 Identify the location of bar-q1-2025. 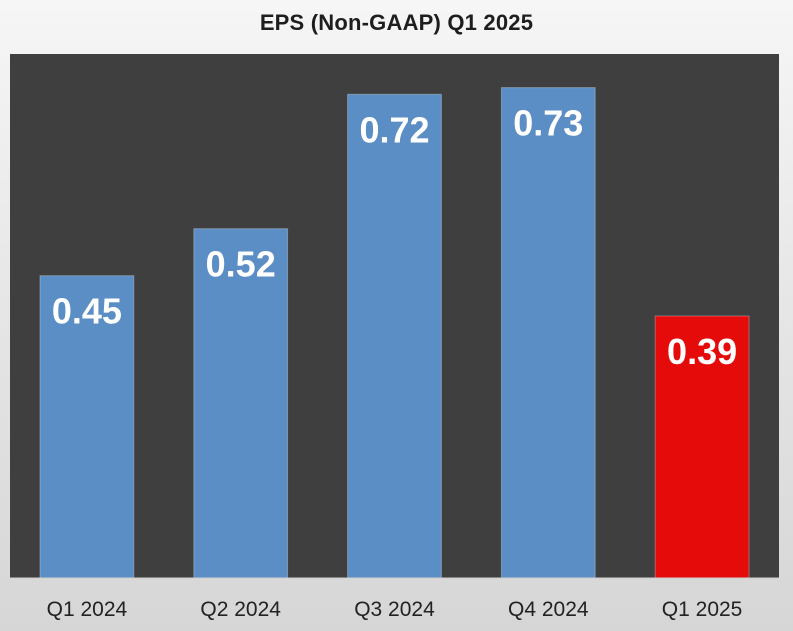
(702, 447).